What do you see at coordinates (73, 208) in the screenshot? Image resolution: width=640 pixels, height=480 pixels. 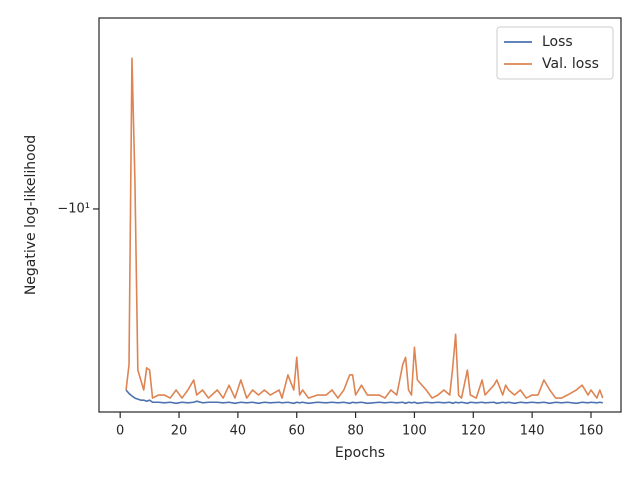 I see `y-tick-label: −10¹` at bounding box center [73, 208].